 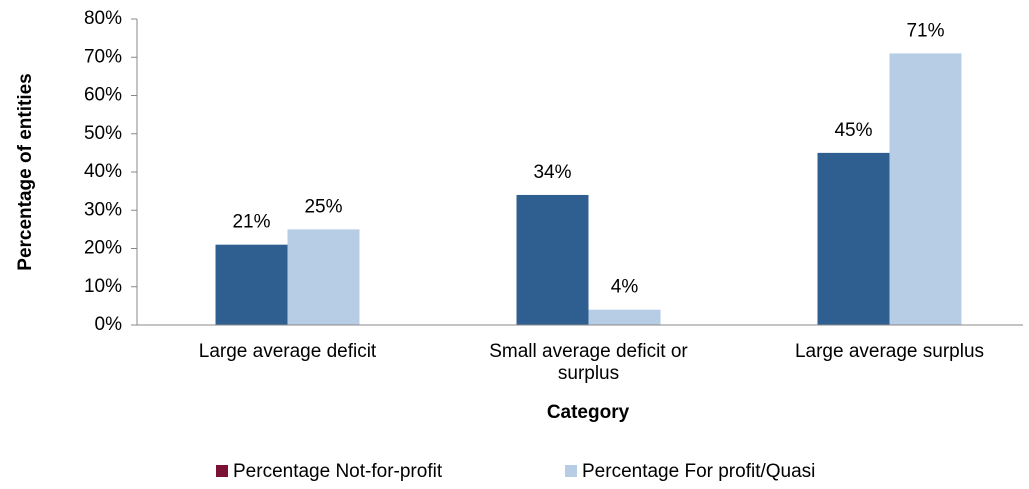 I want to click on y-tick-label: 10%, so click(x=103, y=286).